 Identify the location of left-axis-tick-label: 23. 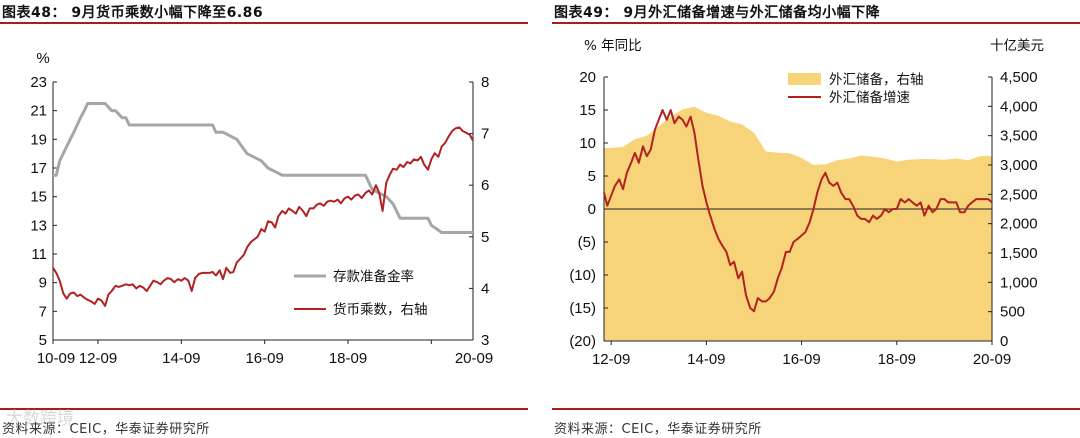
(38, 82).